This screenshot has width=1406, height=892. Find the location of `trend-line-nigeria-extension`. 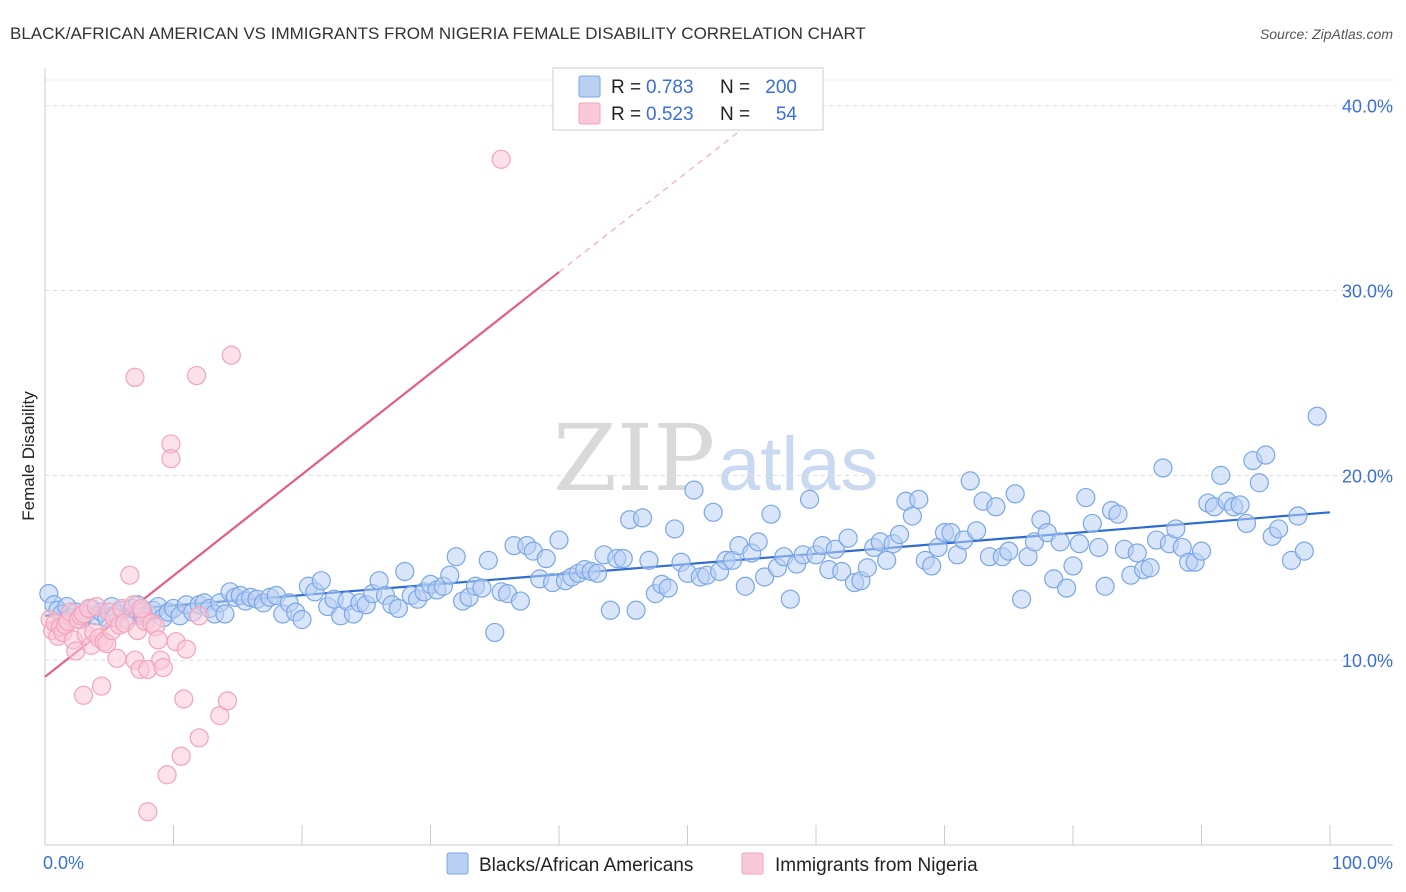

trend-line-nigeria-extension is located at coordinates (649, 202).